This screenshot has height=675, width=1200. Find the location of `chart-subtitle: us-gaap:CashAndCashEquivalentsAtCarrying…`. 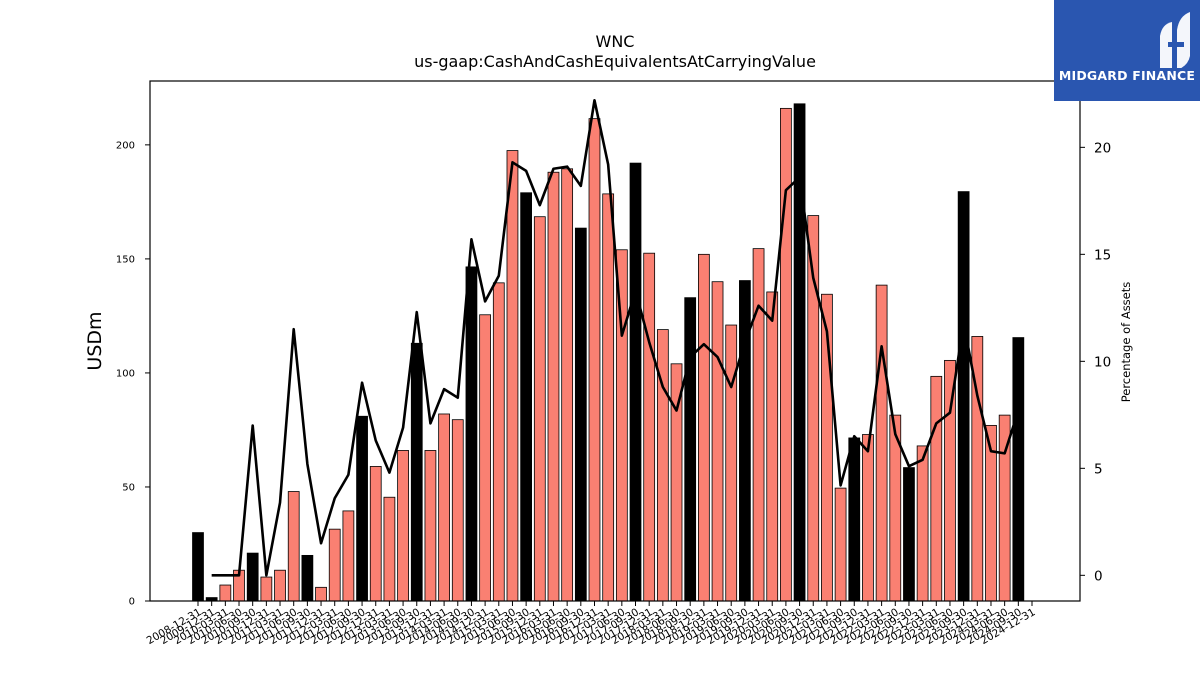

chart-subtitle: us-gaap:CashAndCashEquivalentsAtCarrying… is located at coordinates (615, 61).